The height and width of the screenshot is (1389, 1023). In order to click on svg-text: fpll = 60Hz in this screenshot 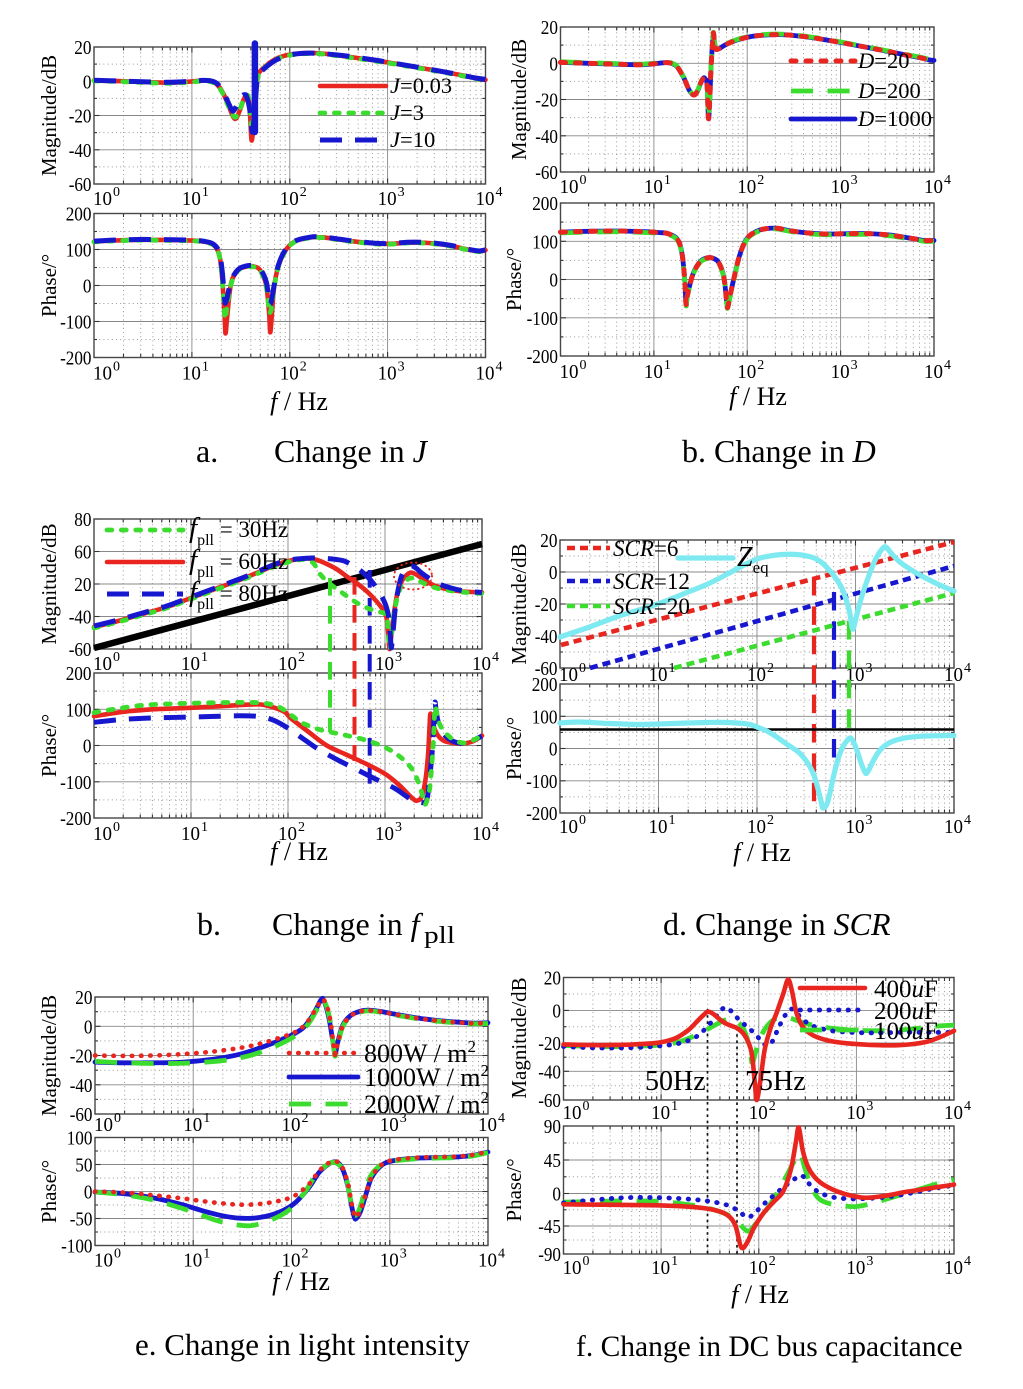, I will do `click(238, 562)`.